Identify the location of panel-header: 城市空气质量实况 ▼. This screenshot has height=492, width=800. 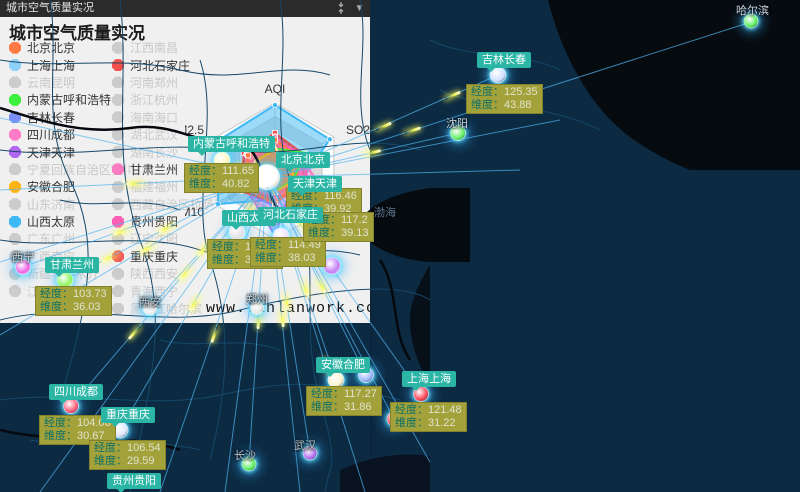
(185, 8).